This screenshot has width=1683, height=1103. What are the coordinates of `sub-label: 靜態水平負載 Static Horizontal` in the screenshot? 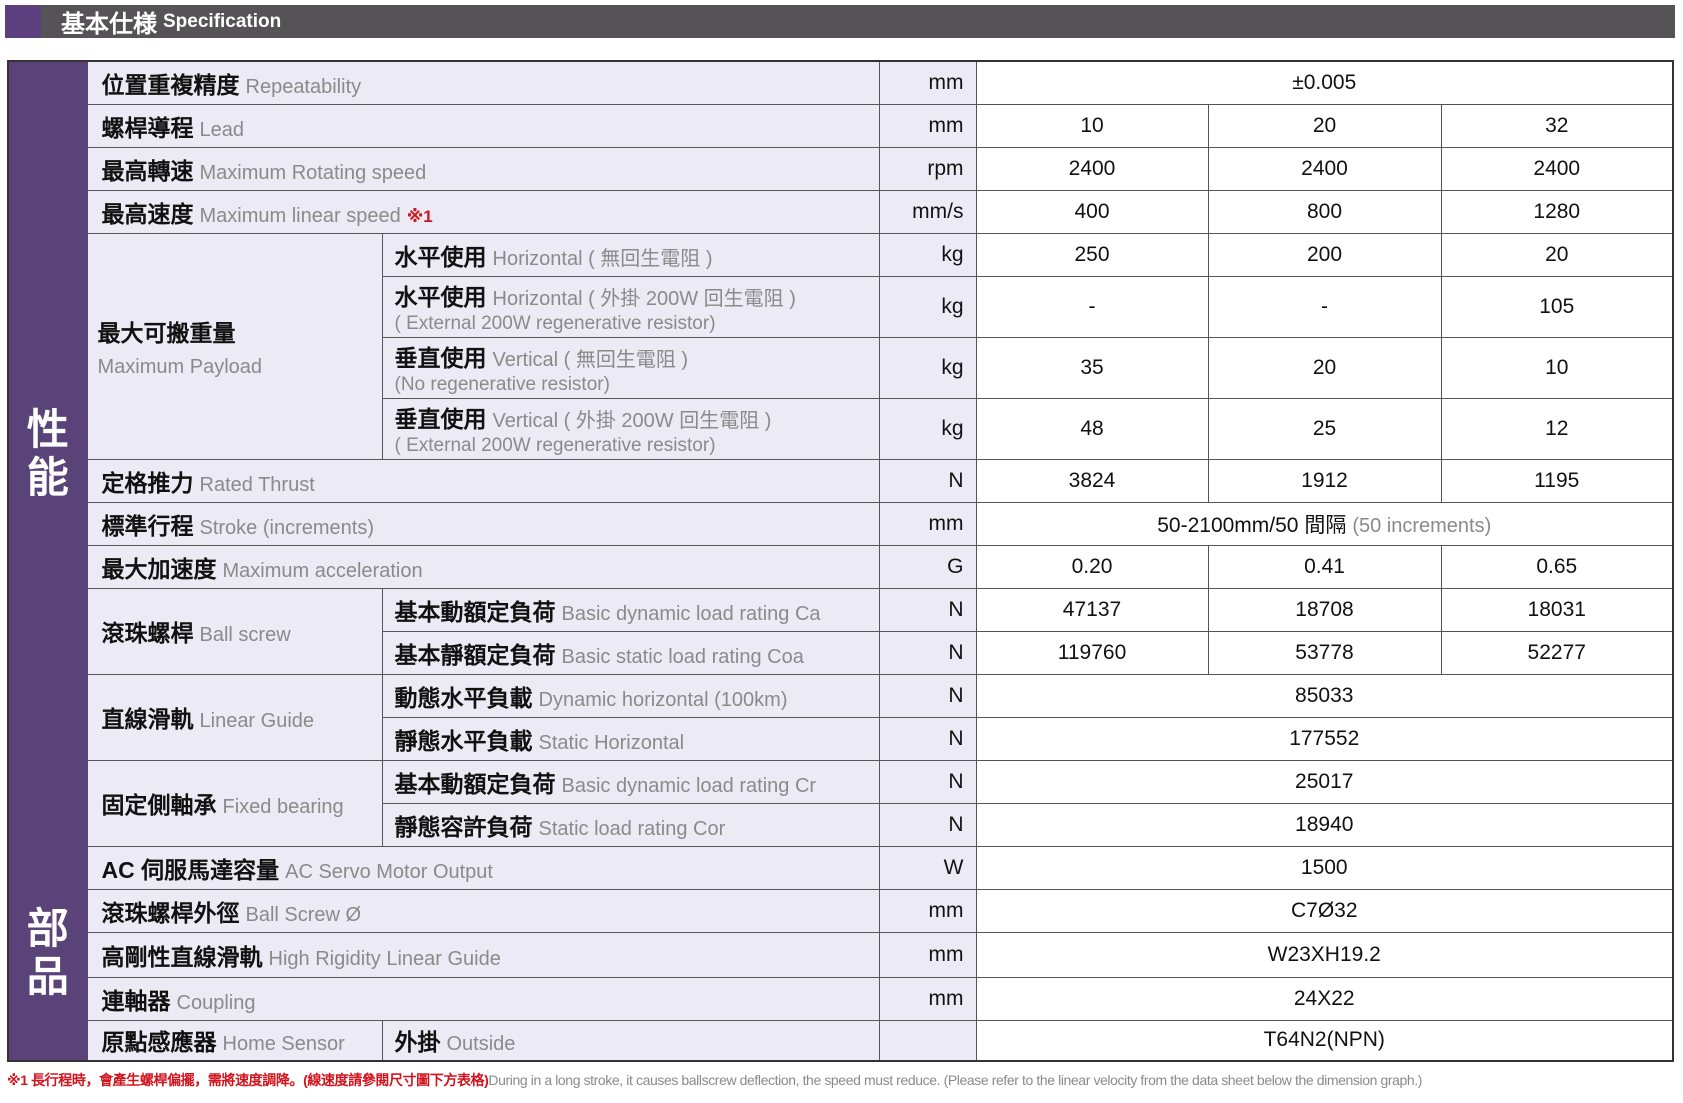 It's located at (630, 738).